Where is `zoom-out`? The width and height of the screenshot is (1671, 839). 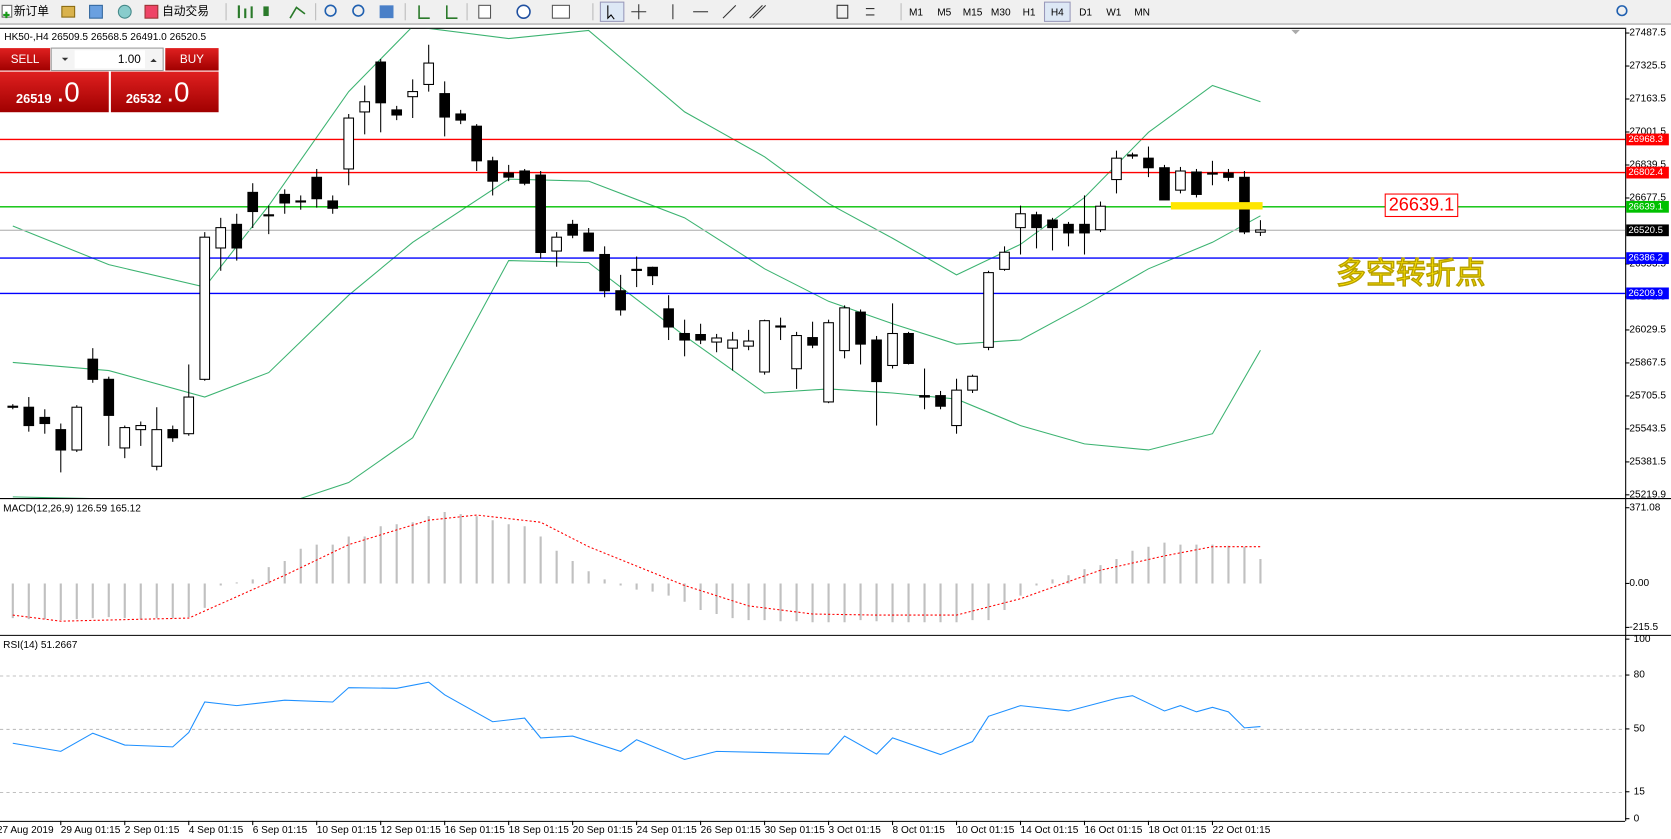
zoom-out is located at coordinates (358, 10).